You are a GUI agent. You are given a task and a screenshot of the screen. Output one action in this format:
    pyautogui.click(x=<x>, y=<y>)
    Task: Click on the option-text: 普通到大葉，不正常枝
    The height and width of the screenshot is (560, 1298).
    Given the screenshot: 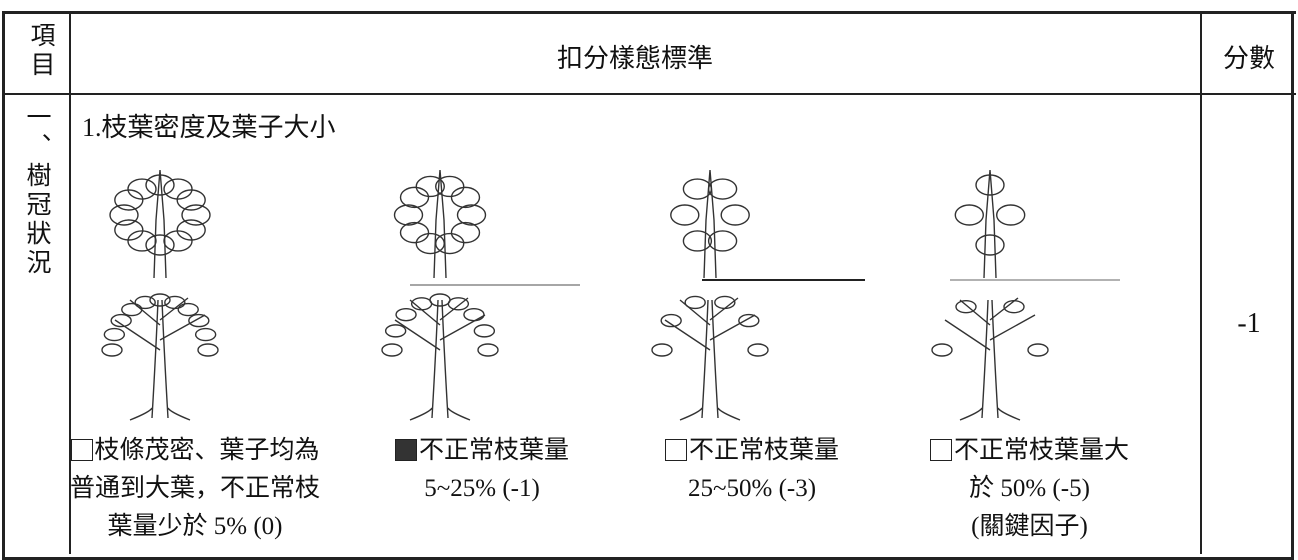 What is the action you would take?
    pyautogui.click(x=195, y=488)
    